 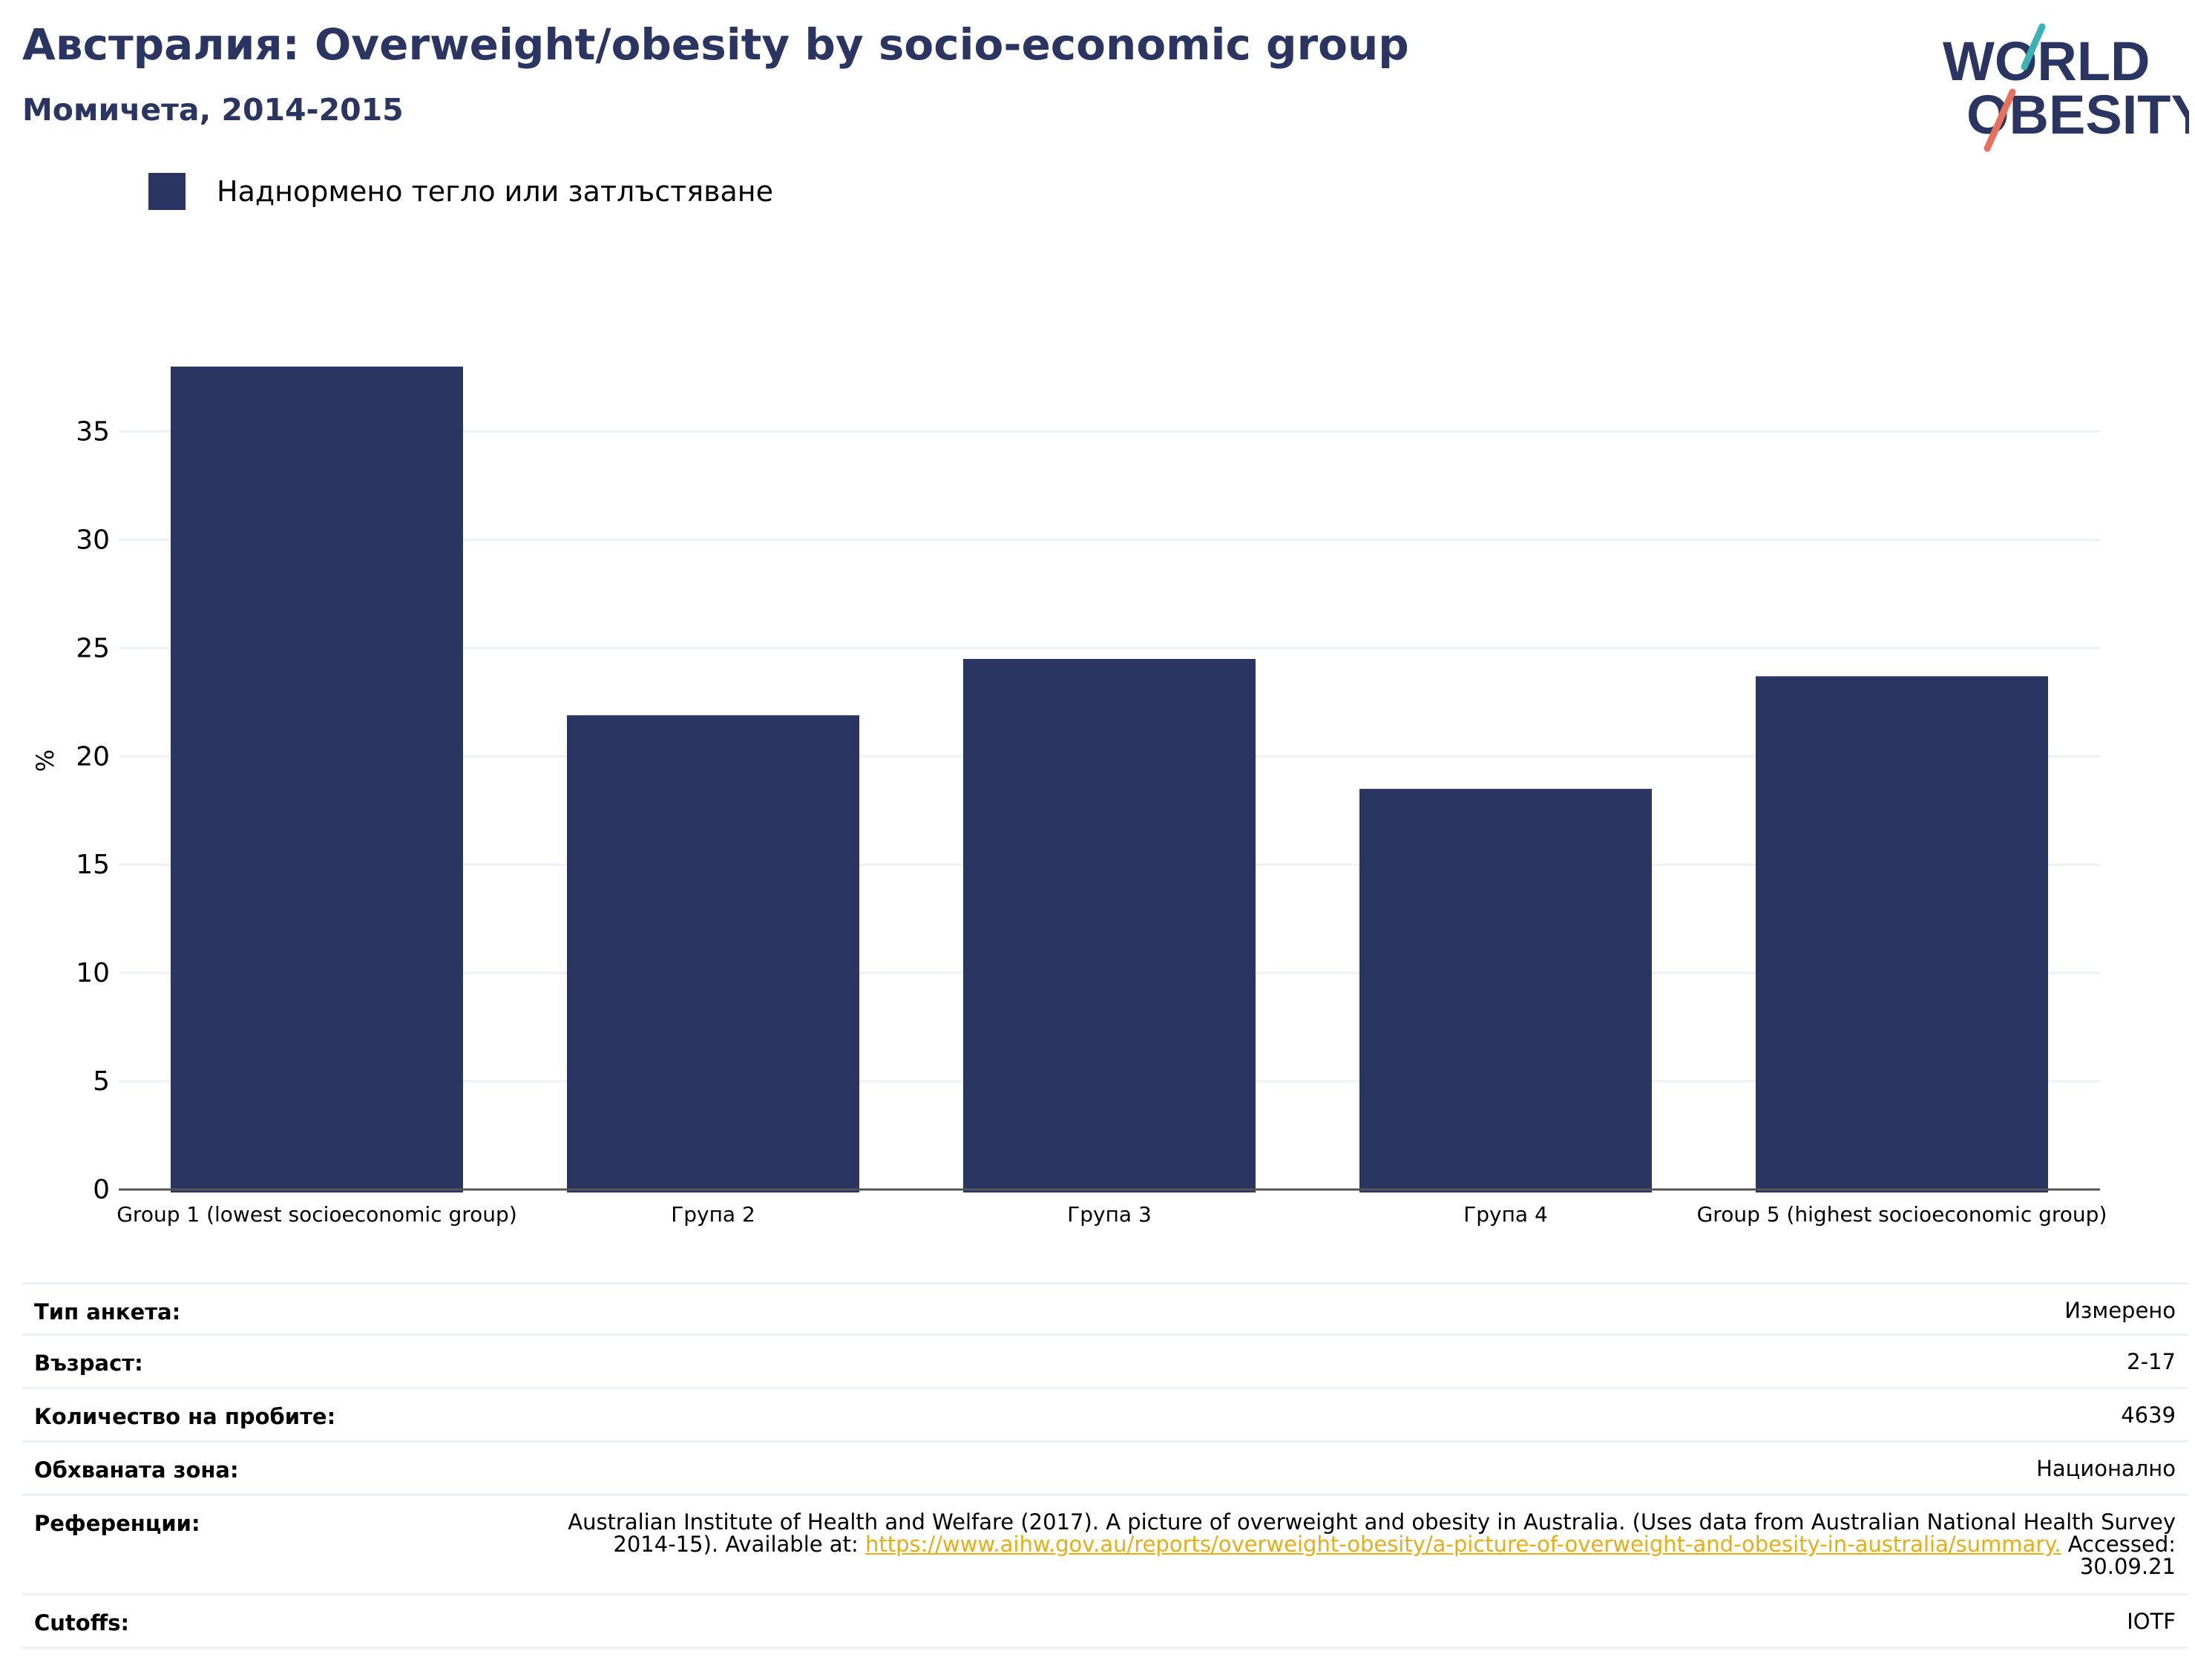 What do you see at coordinates (93, 432) in the screenshot?
I see `y-tick-label: 35` at bounding box center [93, 432].